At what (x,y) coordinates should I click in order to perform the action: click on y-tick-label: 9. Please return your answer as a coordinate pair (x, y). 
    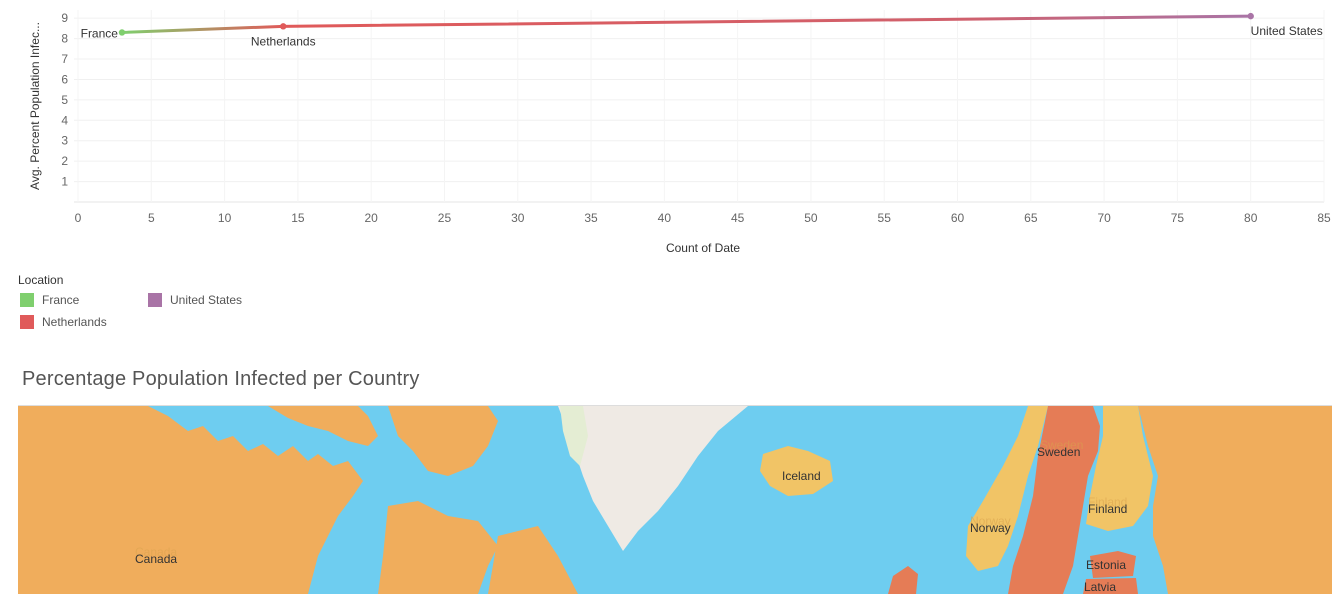
    Looking at the image, I should click on (64, 18).